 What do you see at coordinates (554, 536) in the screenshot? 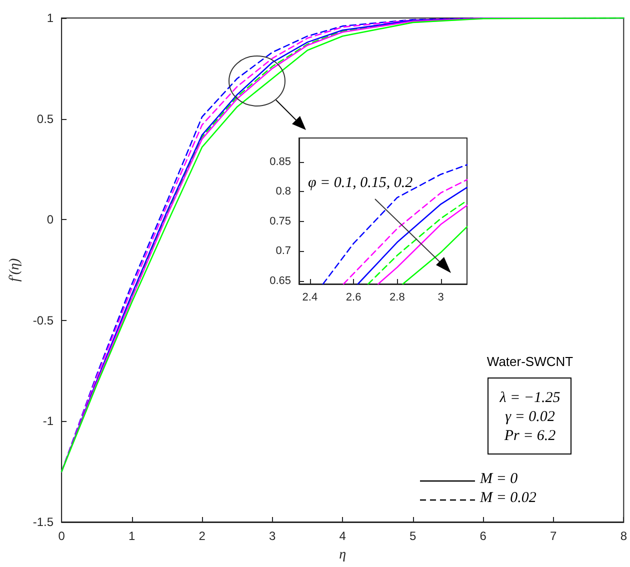
I see `x-tick-label: 7` at bounding box center [554, 536].